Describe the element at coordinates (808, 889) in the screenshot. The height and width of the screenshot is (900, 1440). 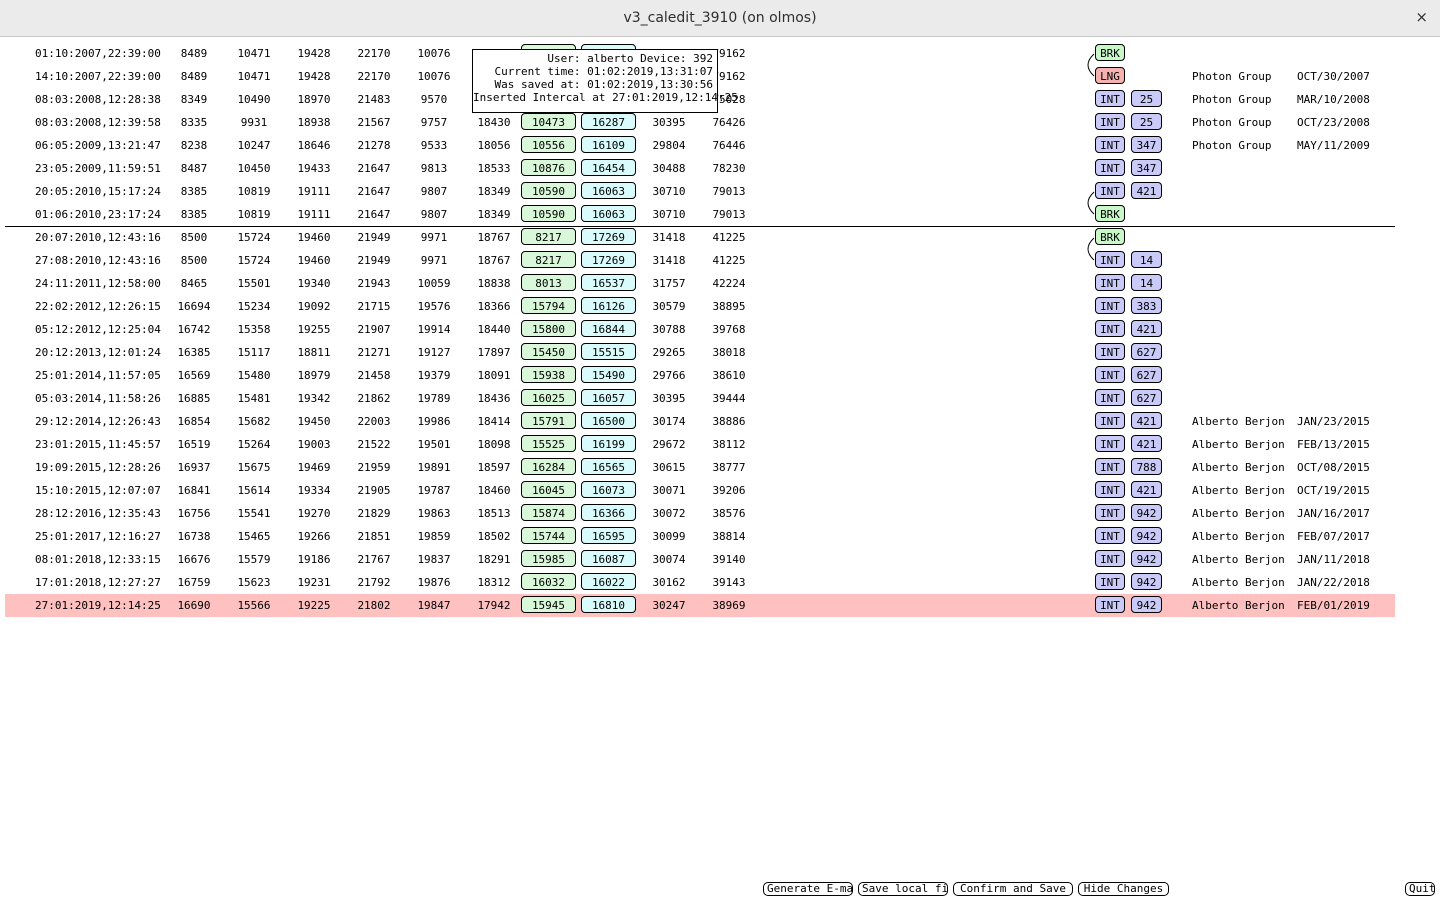
I see `generate-email-button: Generate E-mail` at that location.